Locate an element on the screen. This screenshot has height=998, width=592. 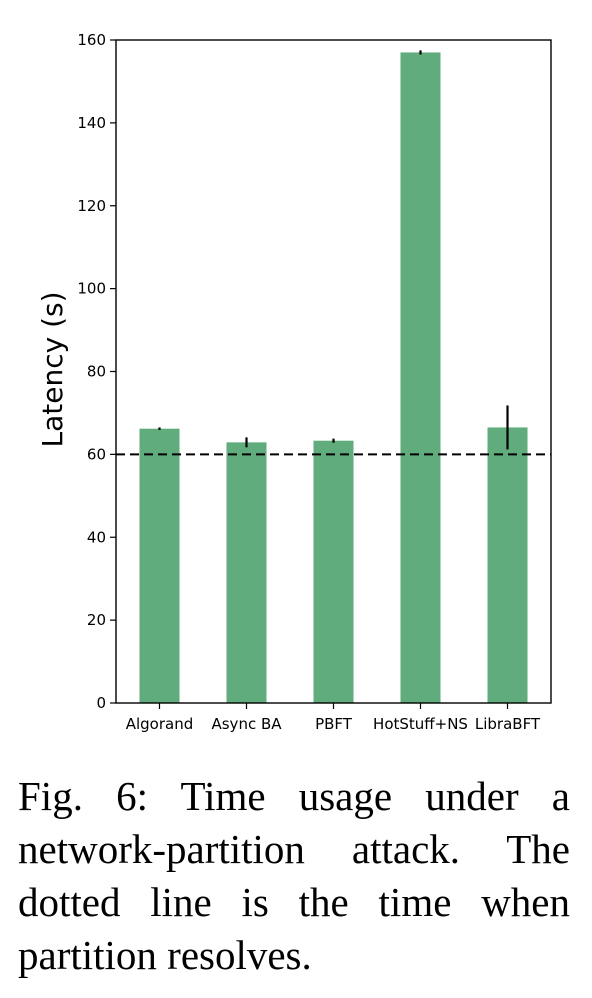
y-tick-label: 60 is located at coordinates (96, 454).